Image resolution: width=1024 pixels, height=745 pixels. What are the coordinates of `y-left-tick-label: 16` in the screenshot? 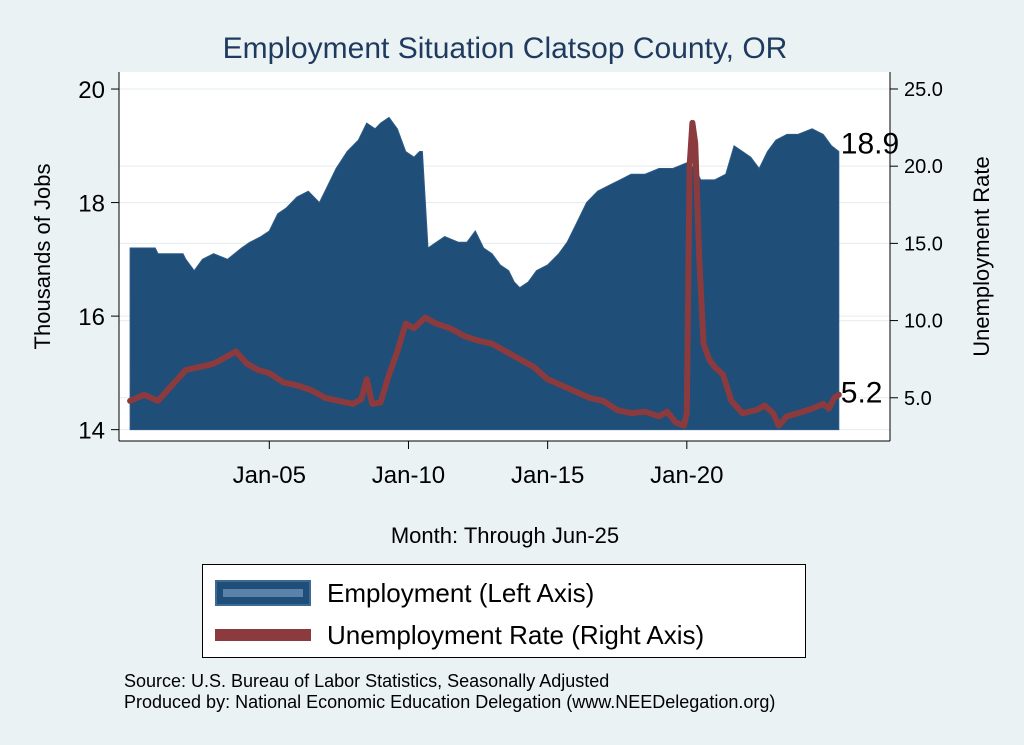 It's located at (91, 317).